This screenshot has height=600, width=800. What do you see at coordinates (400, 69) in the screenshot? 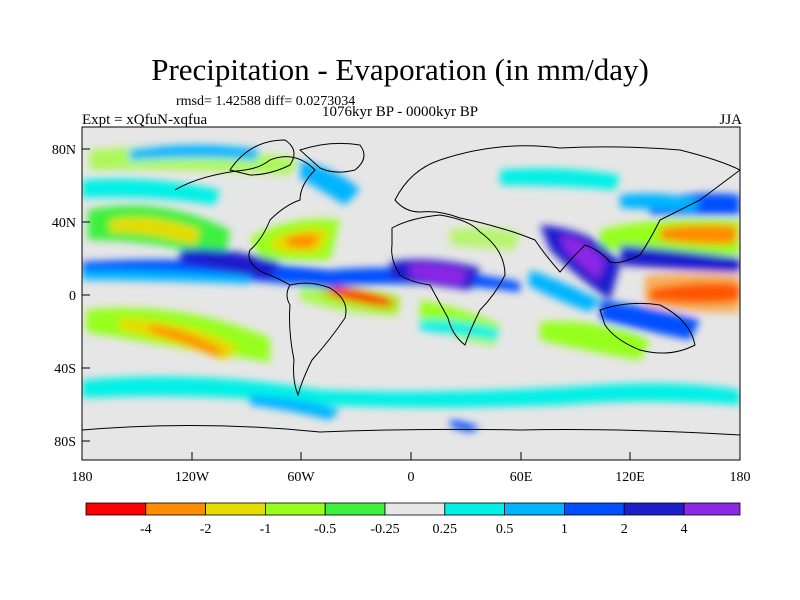
I see `map-title: Precipitation - Evaporation (in mm/day)` at bounding box center [400, 69].